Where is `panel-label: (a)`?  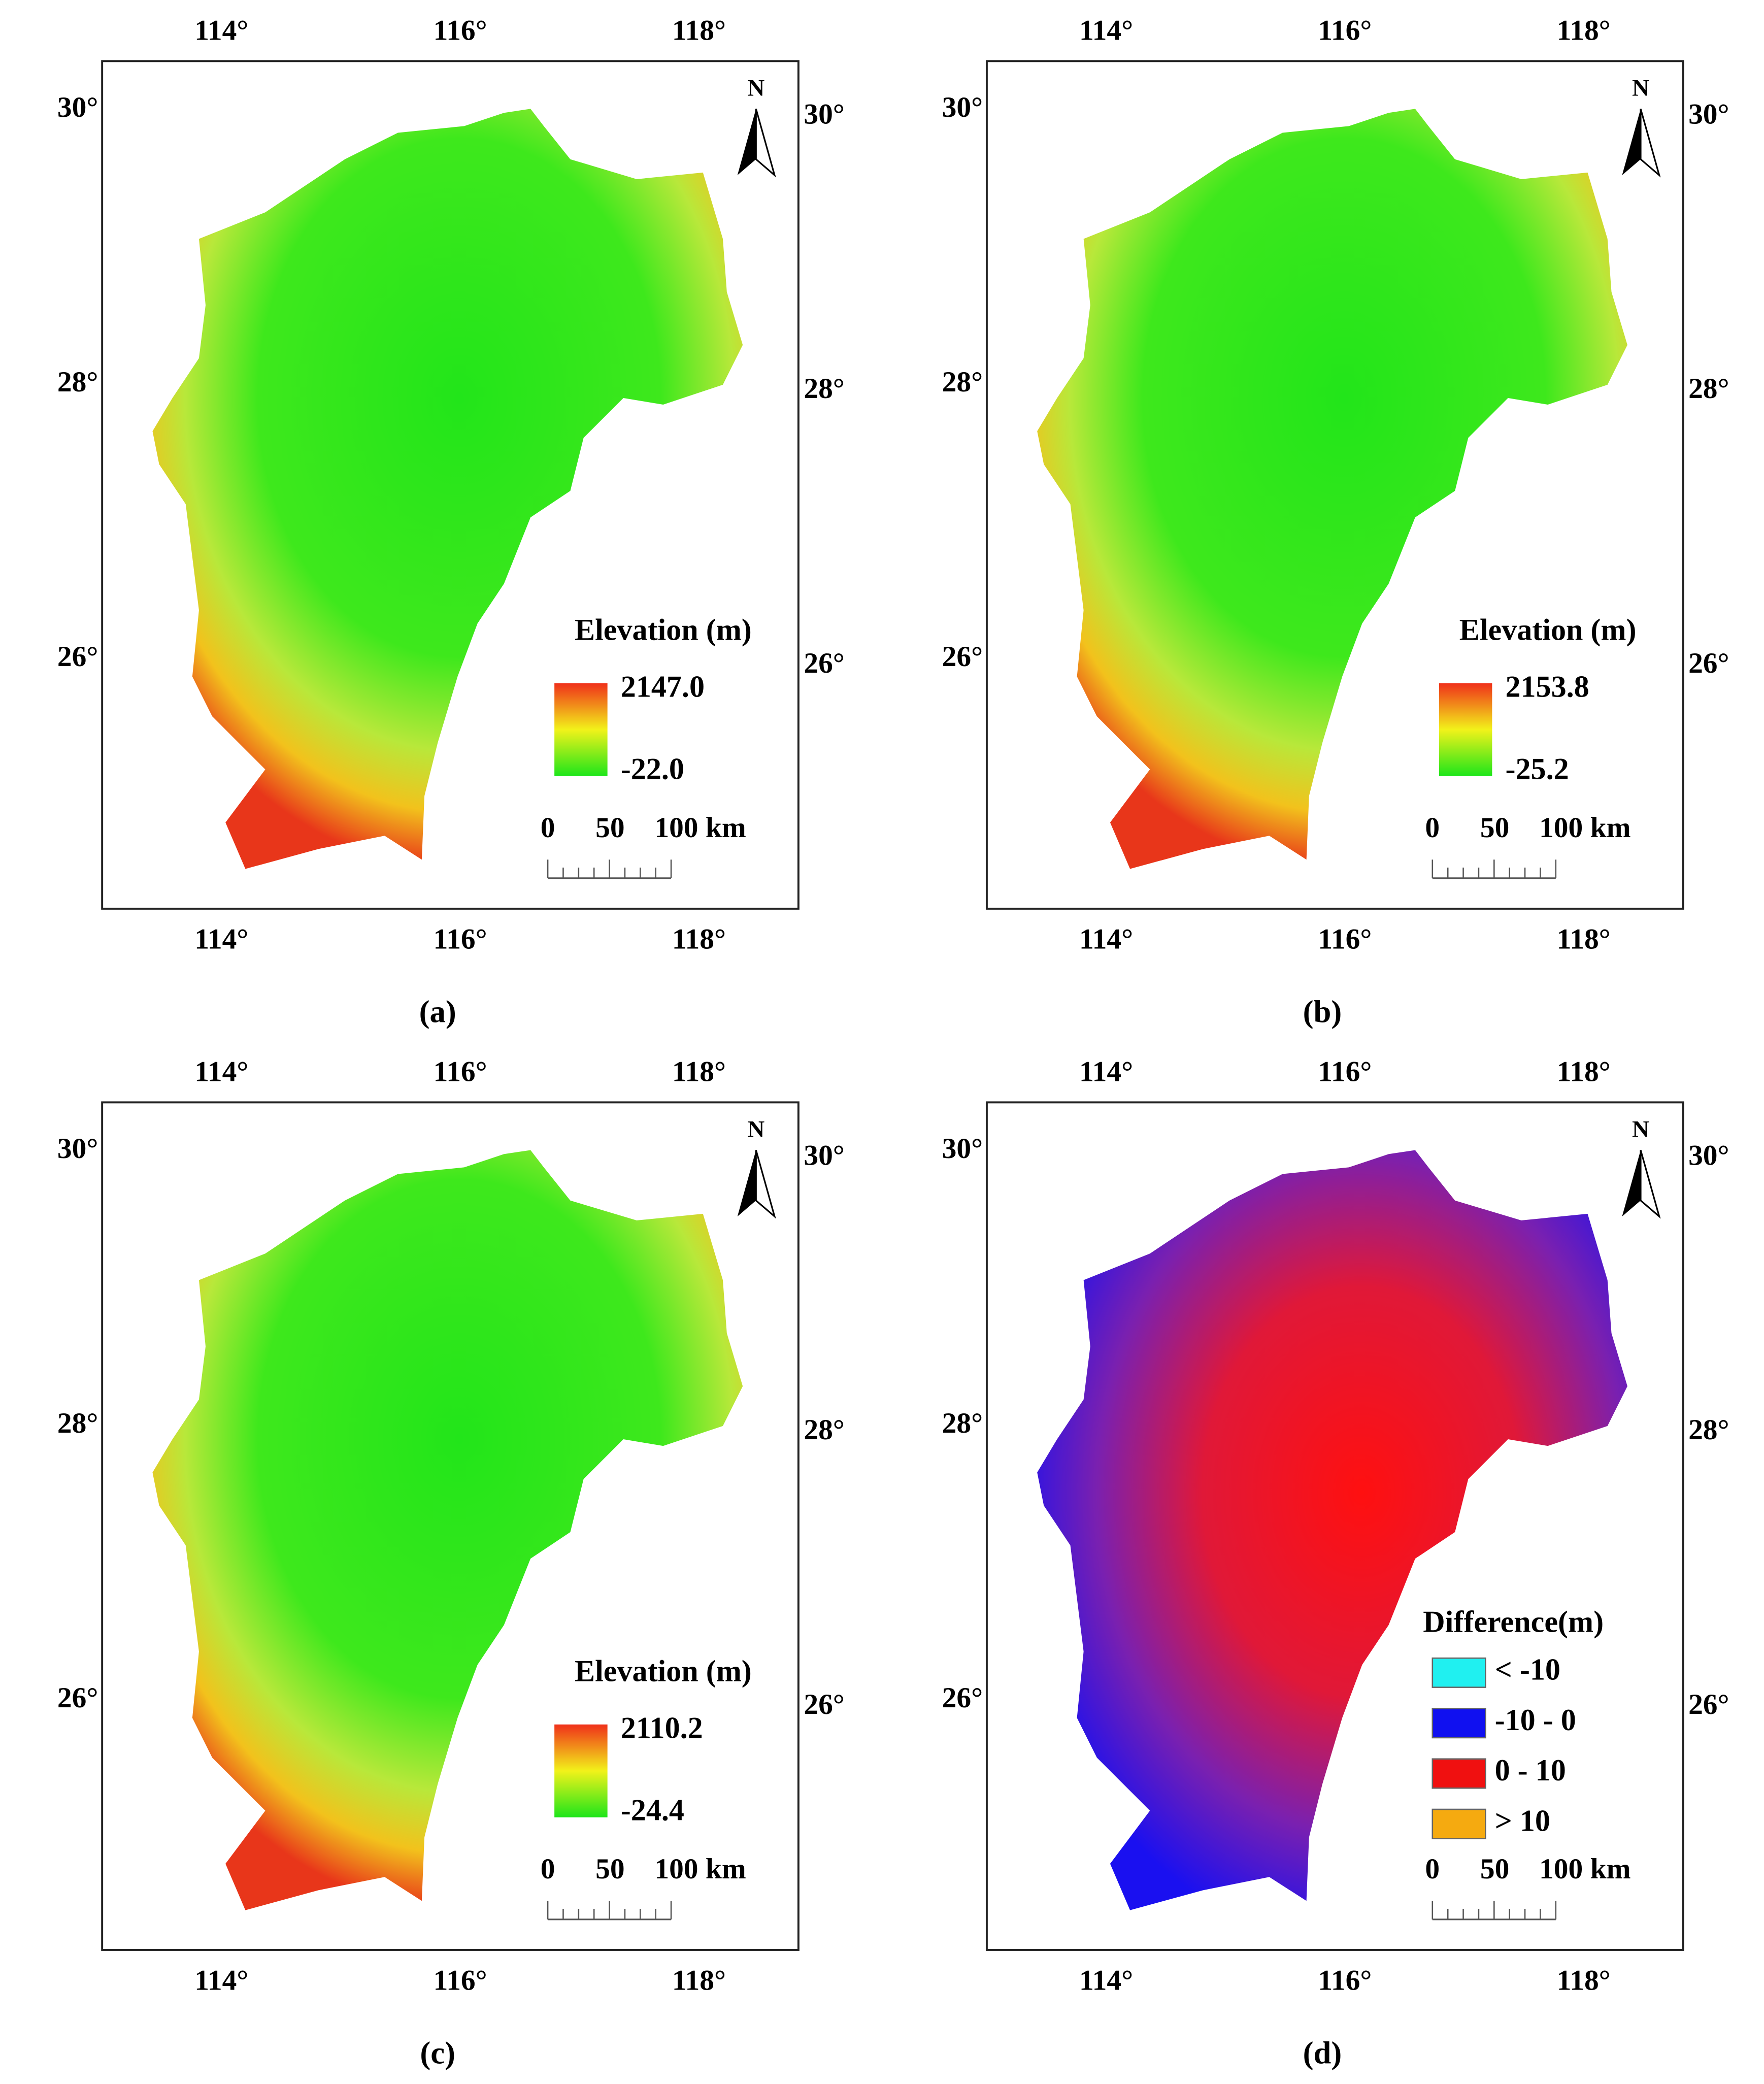
panel-label: (a) is located at coordinates (437, 1011).